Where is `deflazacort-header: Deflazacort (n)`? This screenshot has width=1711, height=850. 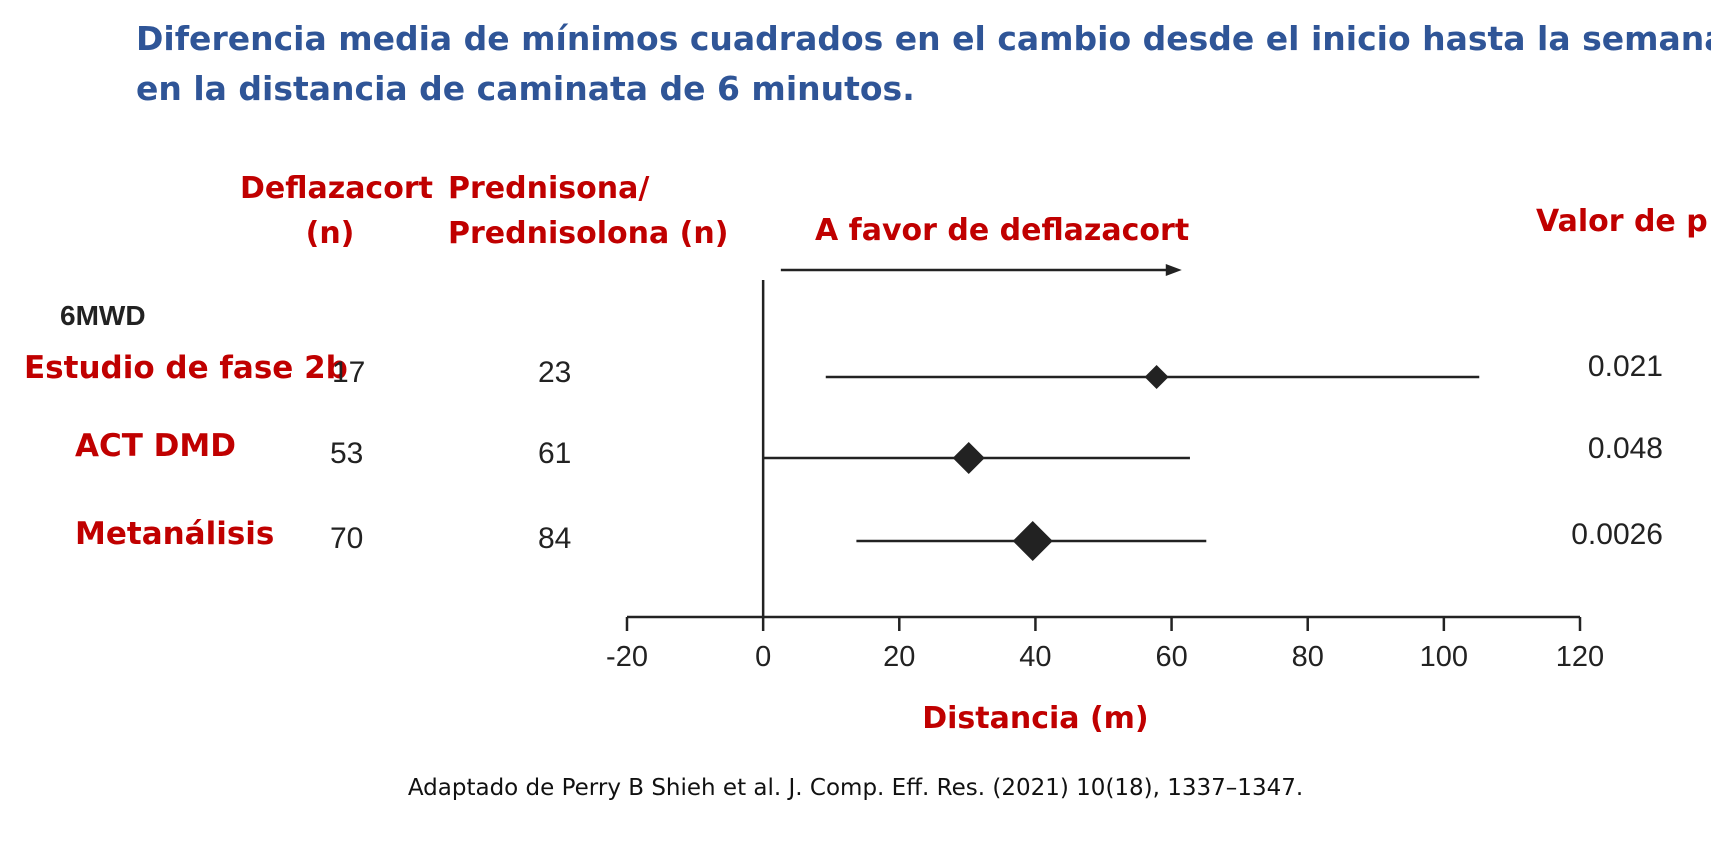
deflazacort-header: Deflazacort (n) is located at coordinates (336, 211).